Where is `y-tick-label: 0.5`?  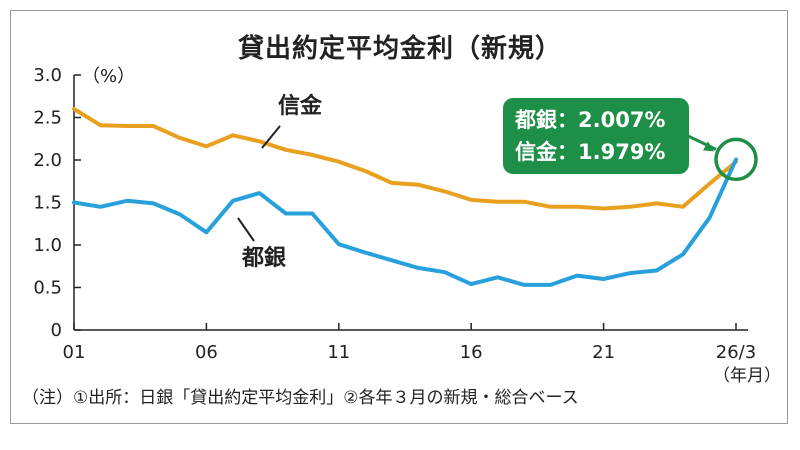
y-tick-label: 0.5 is located at coordinates (47, 288).